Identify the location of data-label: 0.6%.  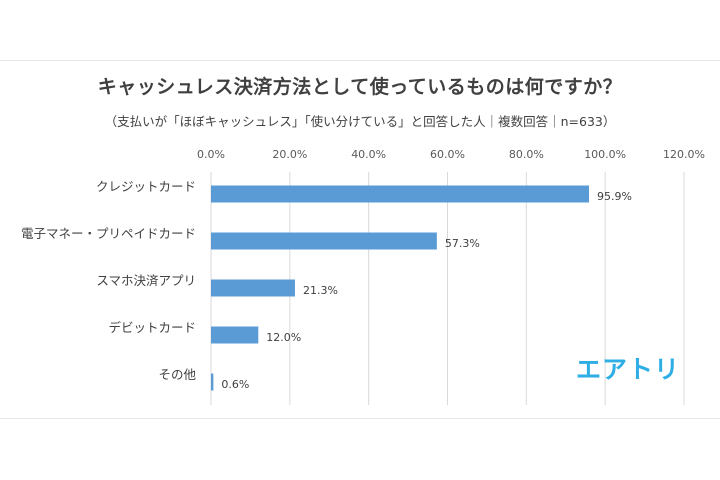
(235, 384).